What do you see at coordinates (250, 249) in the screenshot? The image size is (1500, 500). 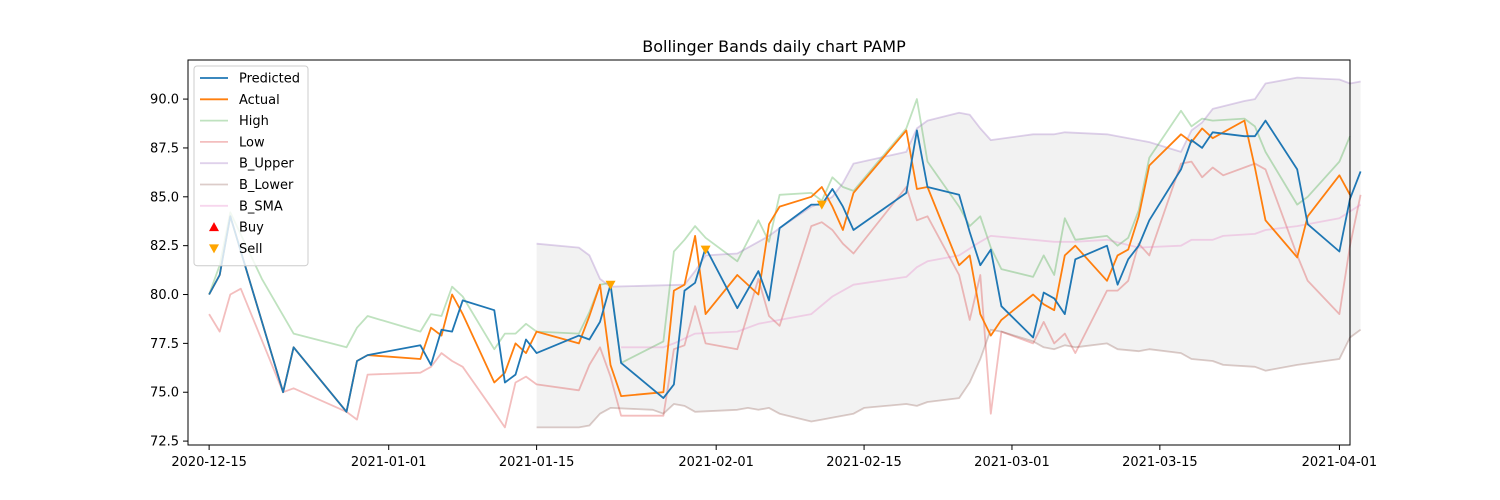 I see `legend-label-sell: Sell` at bounding box center [250, 249].